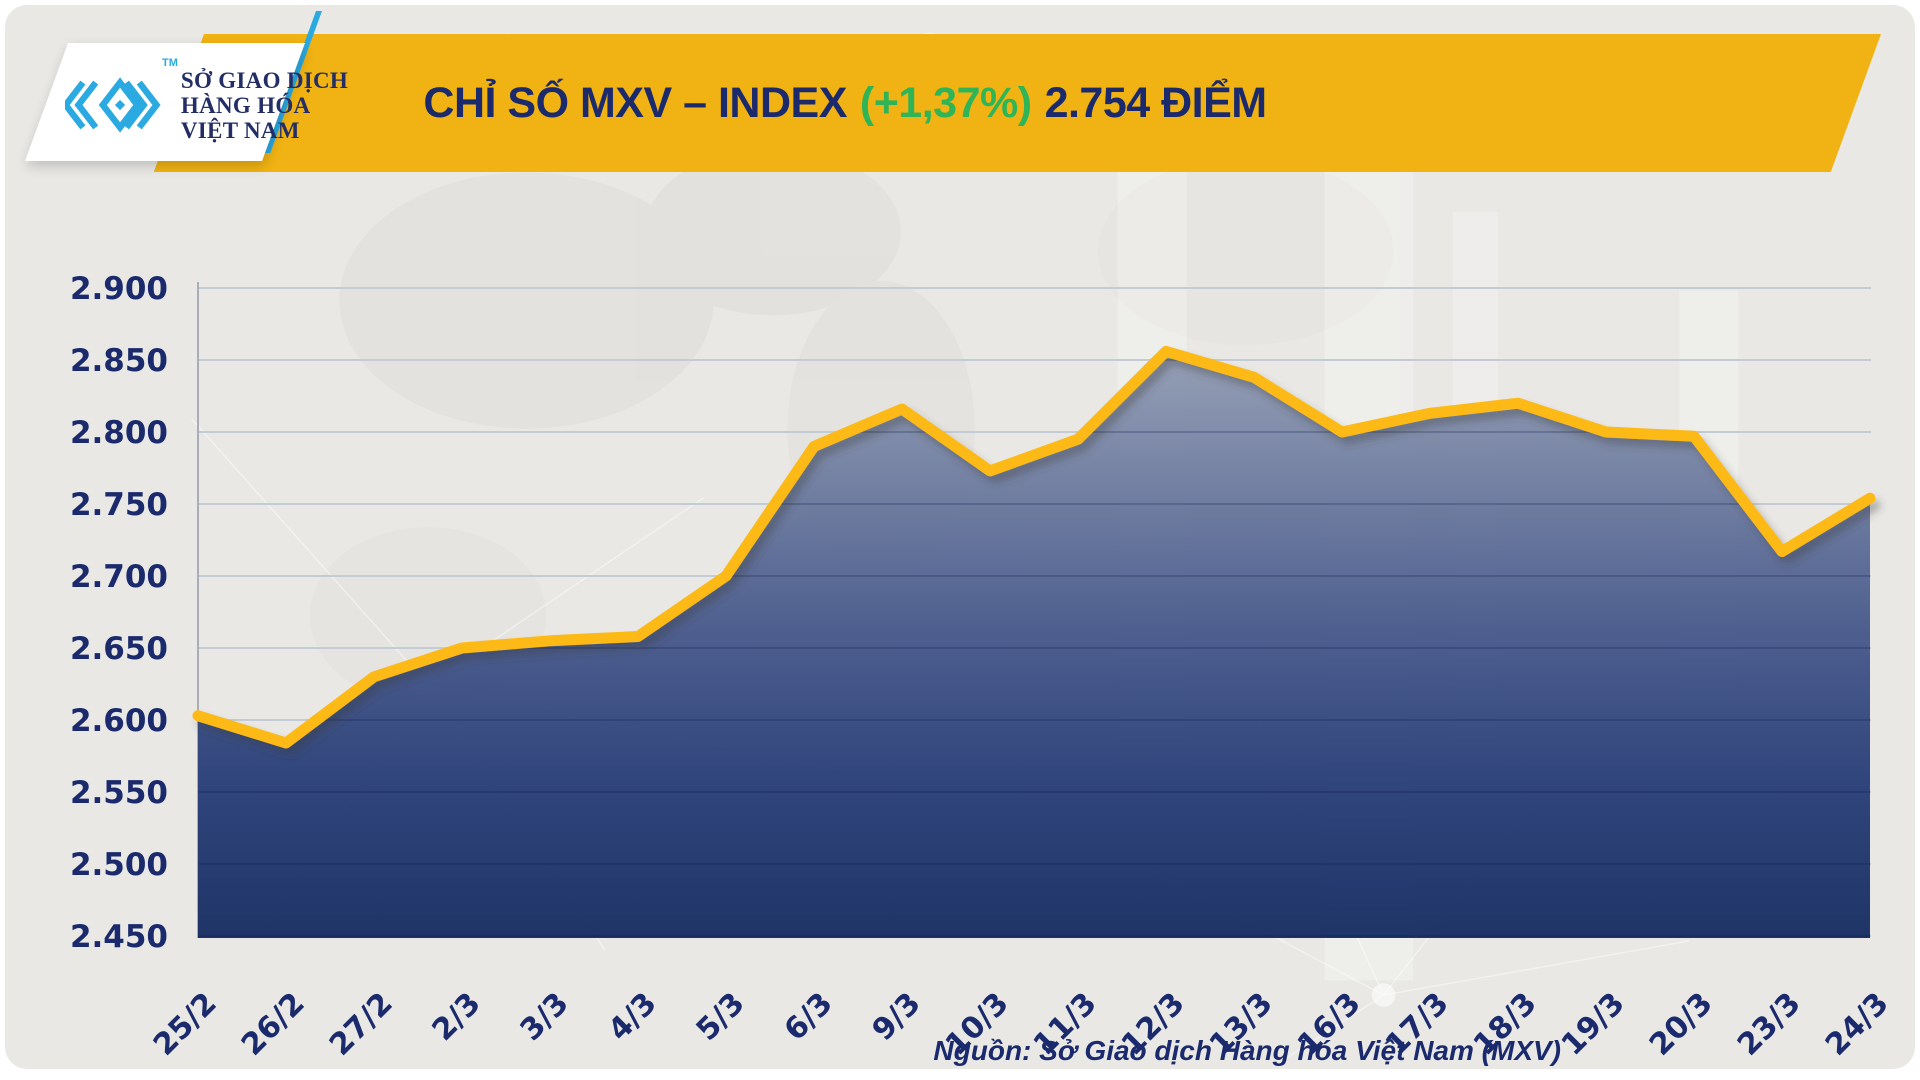 This screenshot has height=1080, width=1920. What do you see at coordinates (119, 361) in the screenshot?
I see `y-axis-label: 2.850` at bounding box center [119, 361].